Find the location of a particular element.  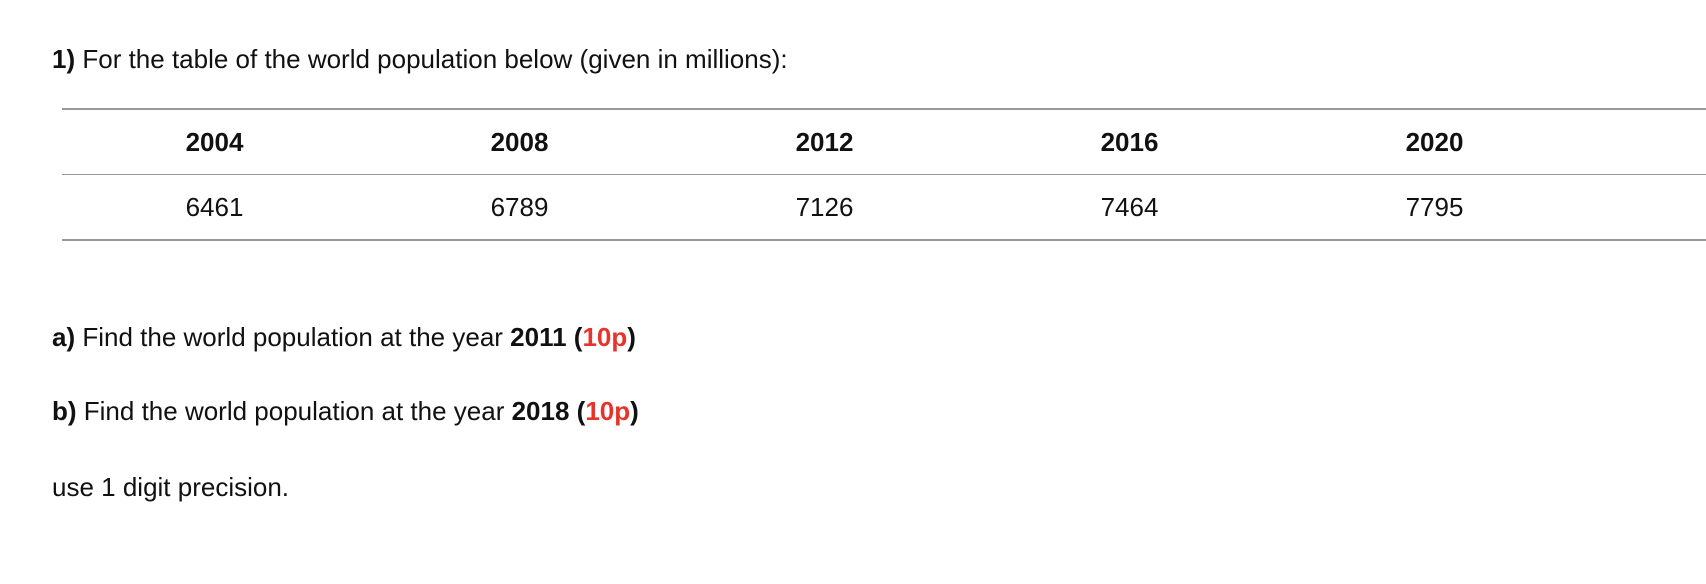

header-cell: 2008 is located at coordinates (519, 141).